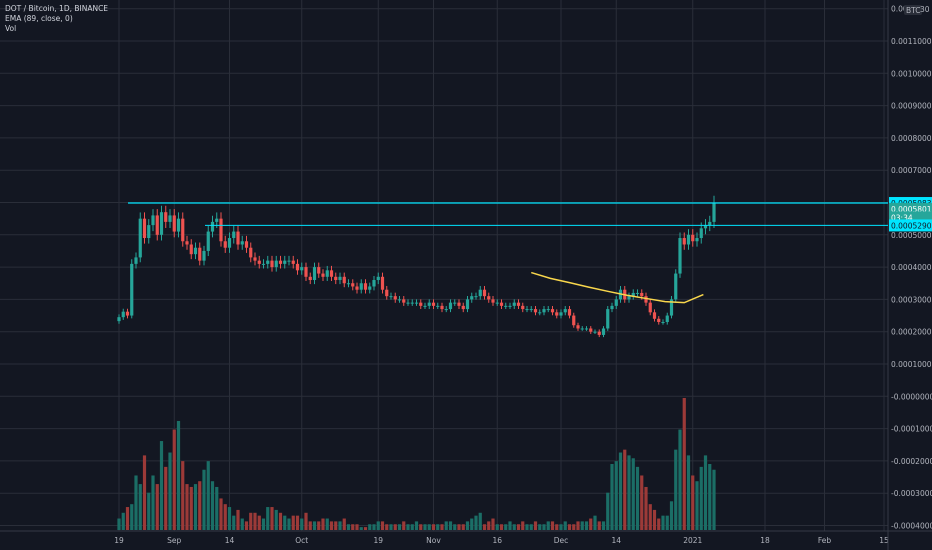 The width and height of the screenshot is (932, 550). I want to click on time-tick-label: 14, so click(616, 540).